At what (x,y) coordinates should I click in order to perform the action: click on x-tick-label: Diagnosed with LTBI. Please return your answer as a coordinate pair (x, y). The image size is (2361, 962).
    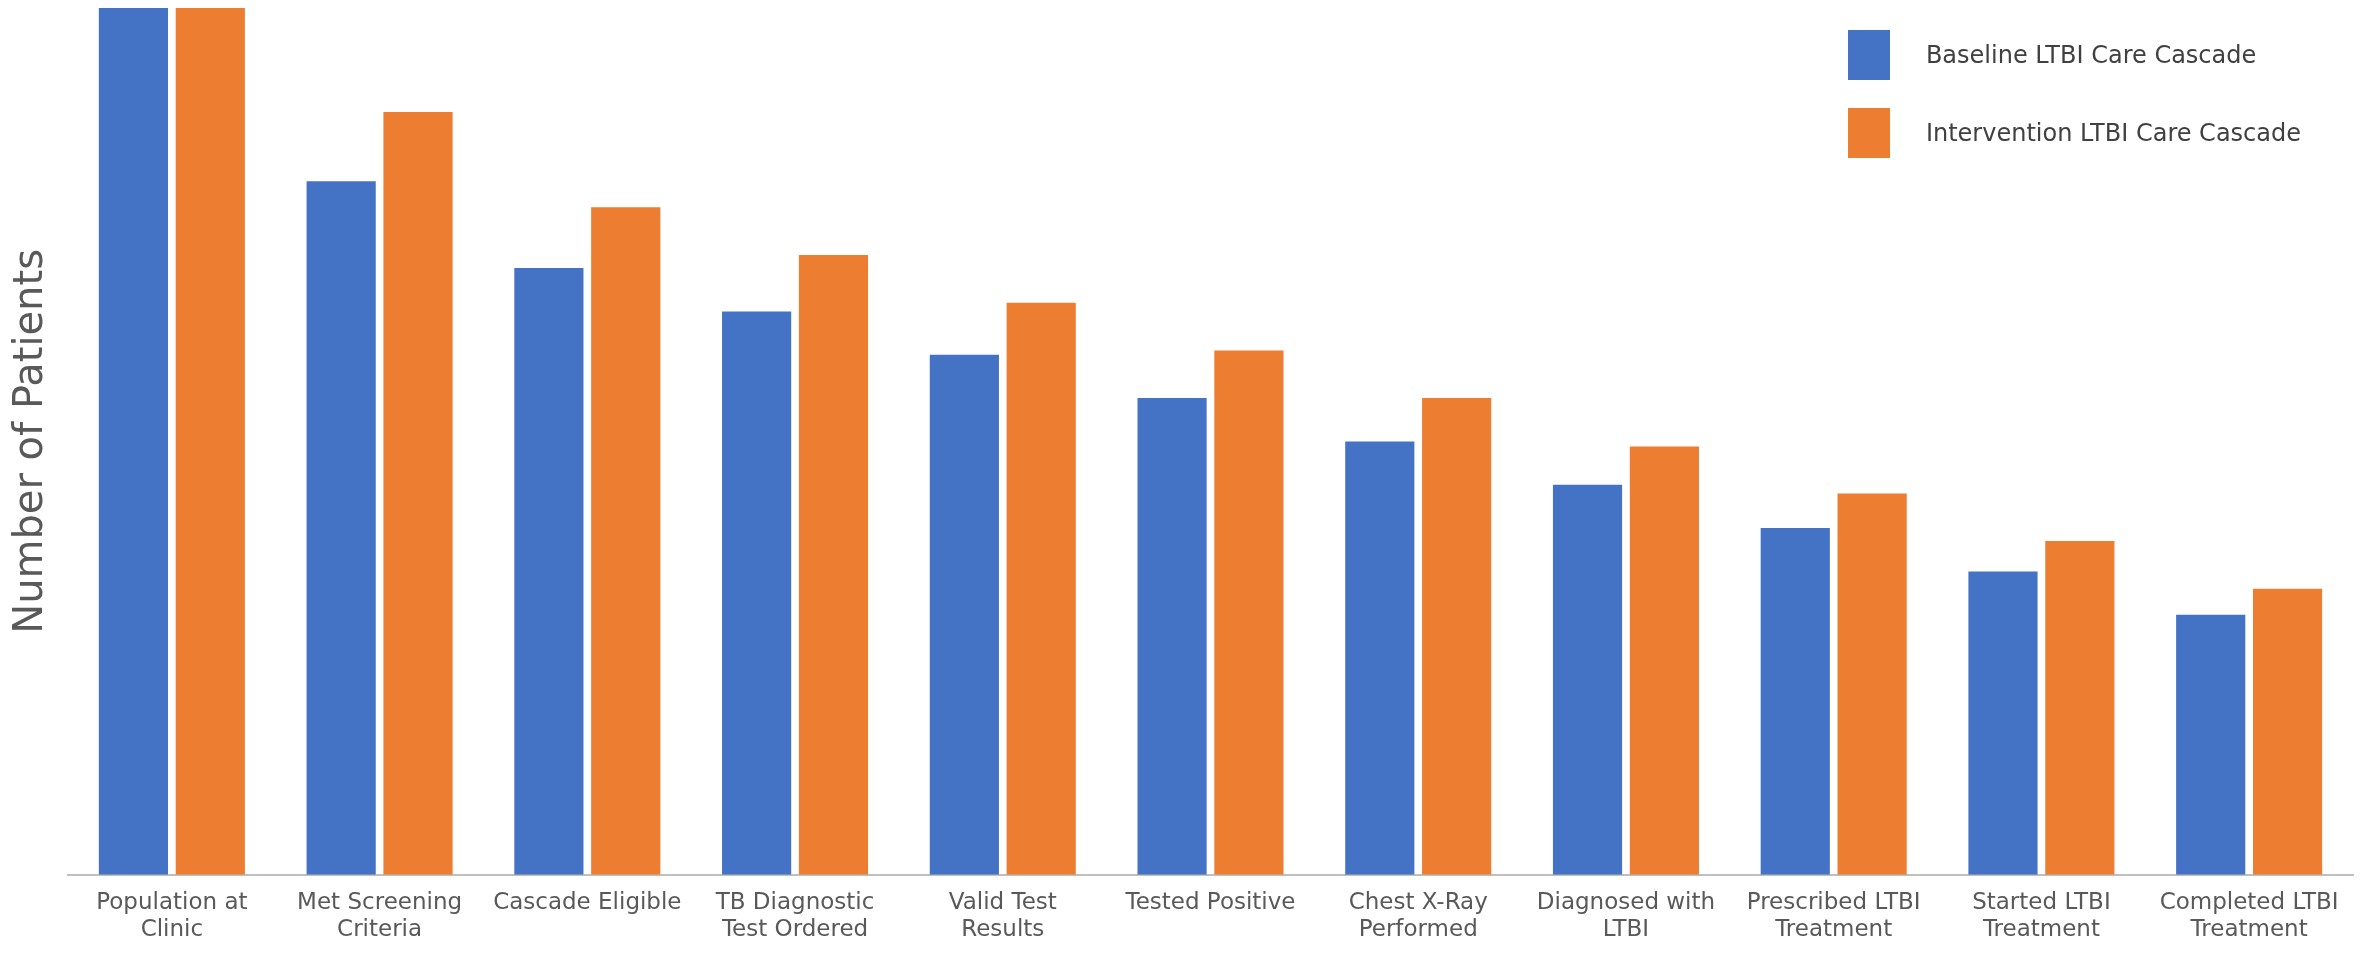
    Looking at the image, I should click on (1626, 914).